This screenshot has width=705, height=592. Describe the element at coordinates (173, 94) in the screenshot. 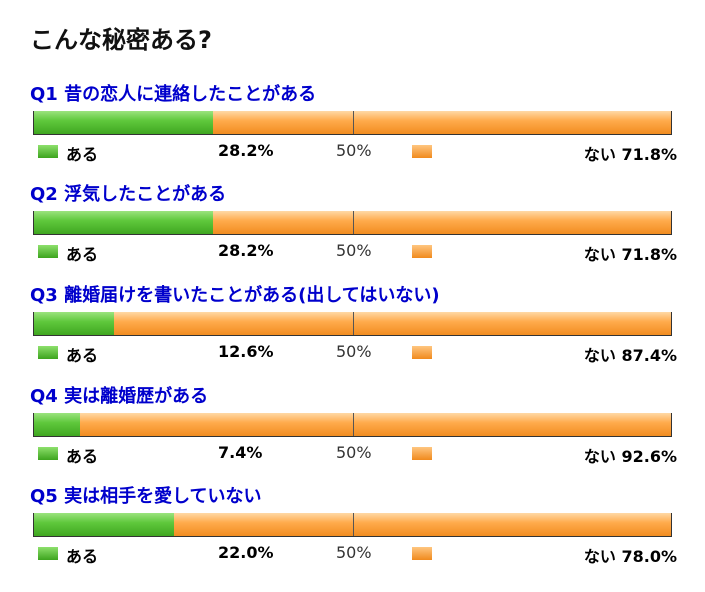

I see `question-title: Q1 昔の恋人に連絡したことがある` at that location.